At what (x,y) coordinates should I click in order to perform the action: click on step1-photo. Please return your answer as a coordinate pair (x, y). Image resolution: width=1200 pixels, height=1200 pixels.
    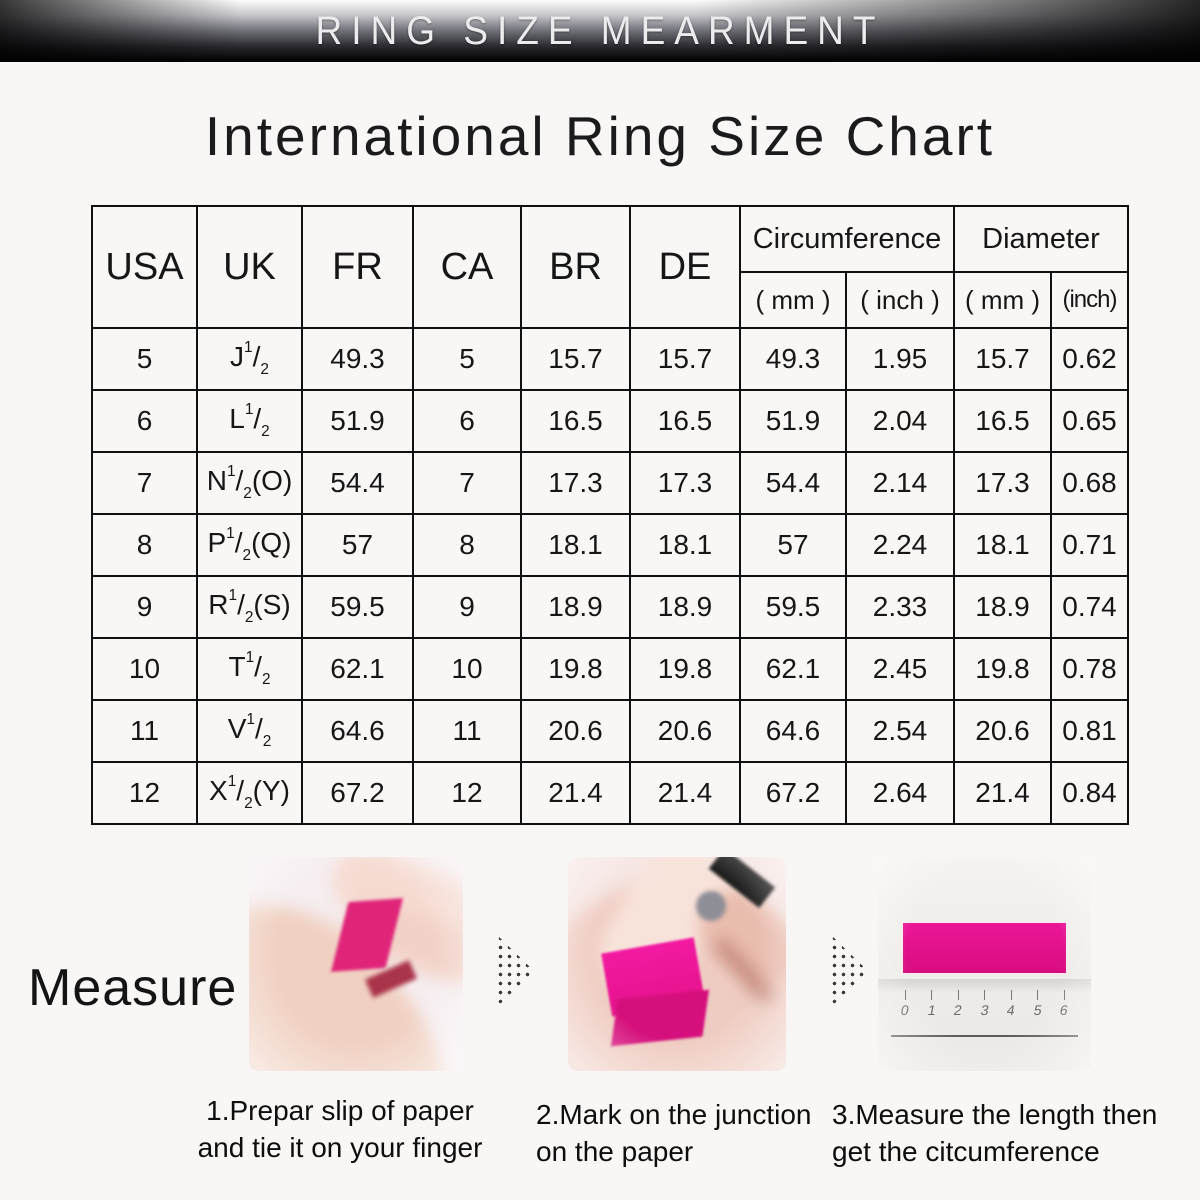
    Looking at the image, I should click on (356, 964).